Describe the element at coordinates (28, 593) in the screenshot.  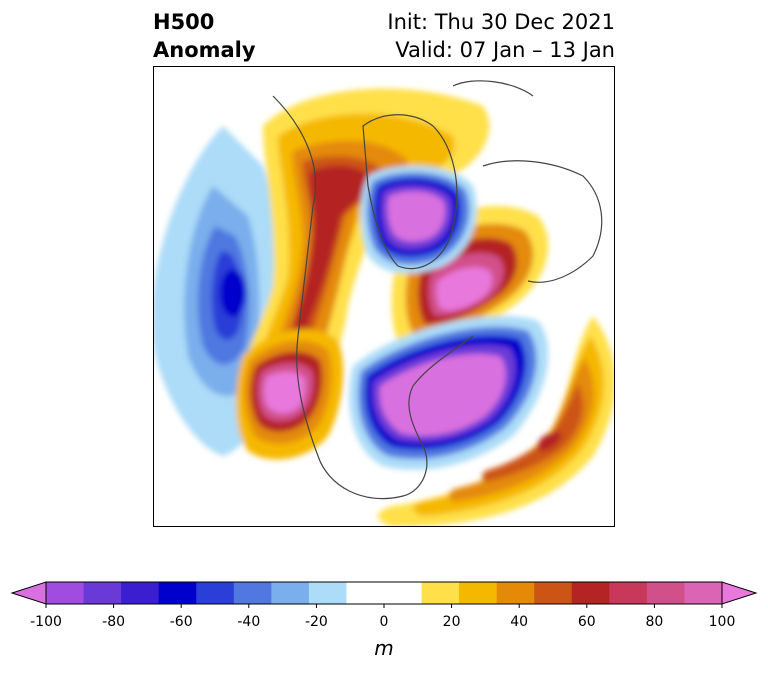
I see `colorbar-extend-low` at that location.